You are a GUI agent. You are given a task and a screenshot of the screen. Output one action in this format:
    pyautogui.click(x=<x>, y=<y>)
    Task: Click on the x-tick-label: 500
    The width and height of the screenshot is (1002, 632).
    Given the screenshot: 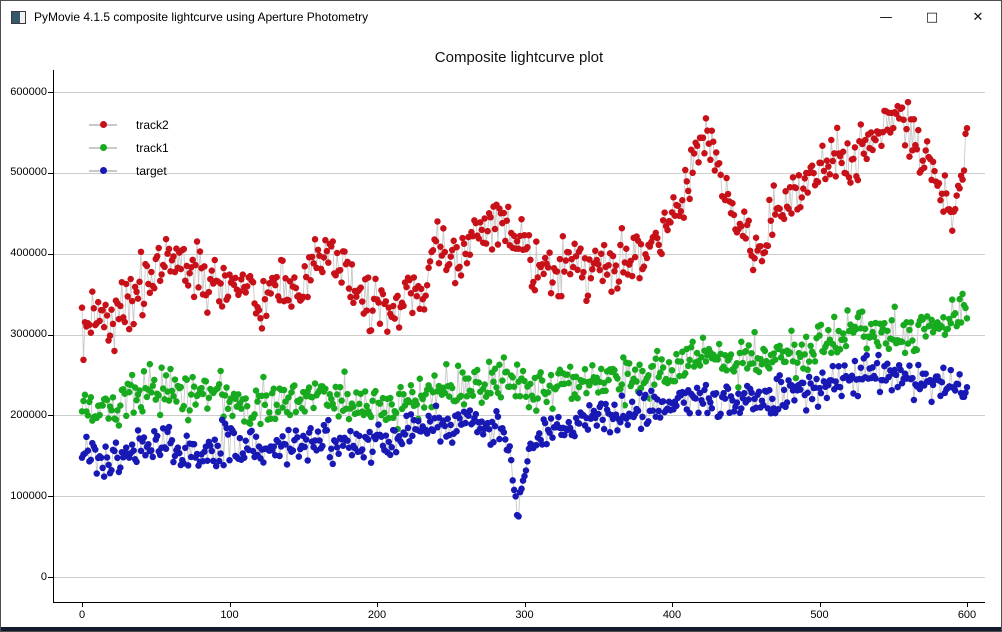 What is the action you would take?
    pyautogui.click(x=819, y=615)
    